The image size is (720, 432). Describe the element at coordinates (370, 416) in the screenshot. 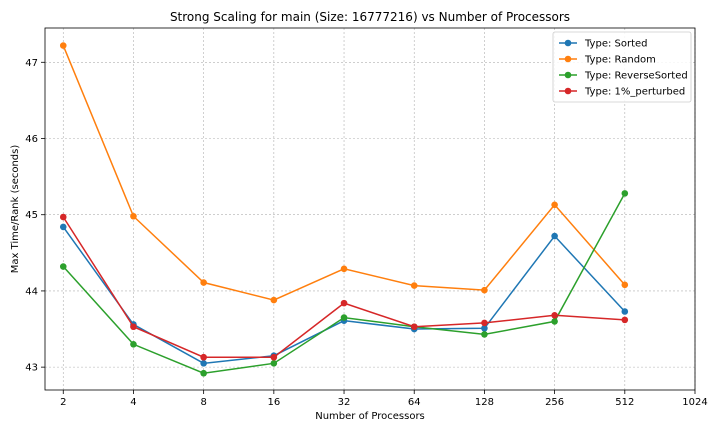

I see `x-axis-title: Number of Processors` at that location.